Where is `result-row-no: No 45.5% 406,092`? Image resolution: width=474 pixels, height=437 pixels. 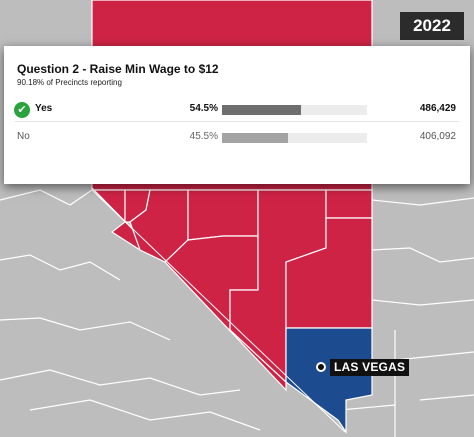
result-row-no: No 45.5% 406,092 is located at coordinates (237, 138).